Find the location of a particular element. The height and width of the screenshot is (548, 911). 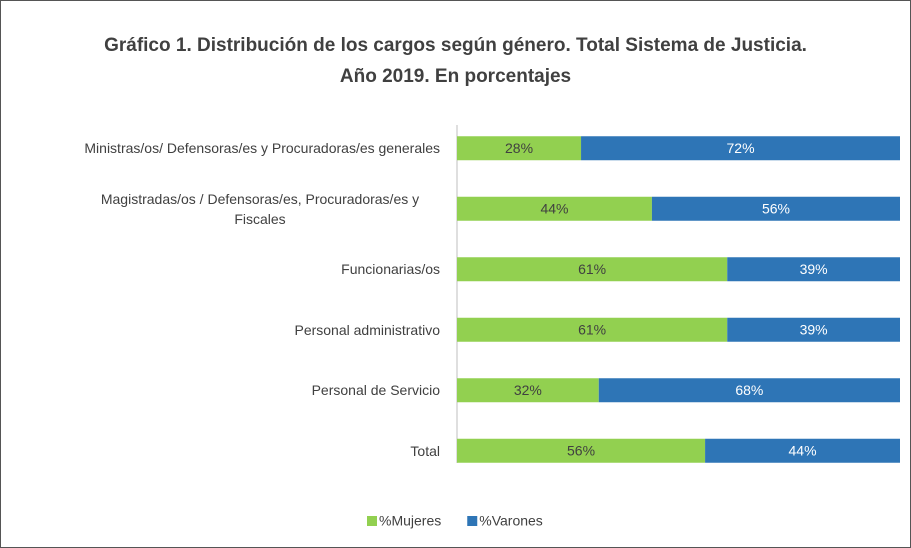

y-tick-label: Personal de Servicio is located at coordinates (375, 390).